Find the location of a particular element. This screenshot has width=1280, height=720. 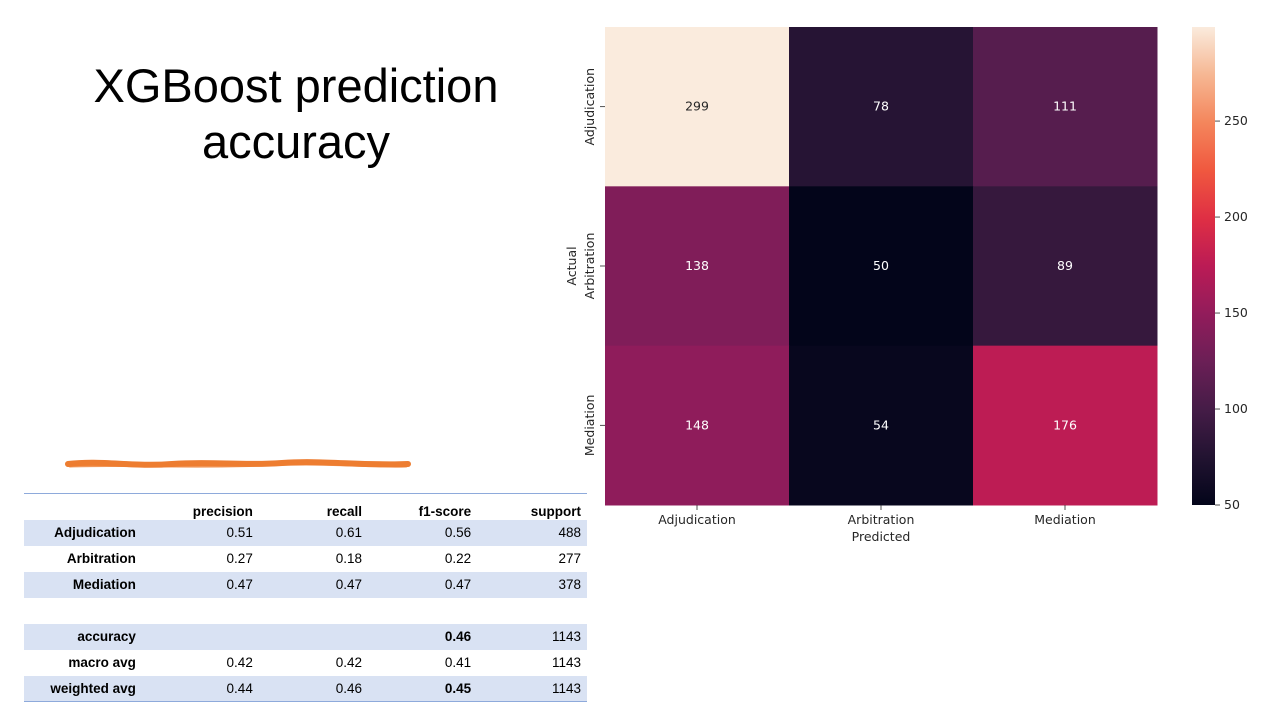

cell-value-label: 89 is located at coordinates (1065, 265).